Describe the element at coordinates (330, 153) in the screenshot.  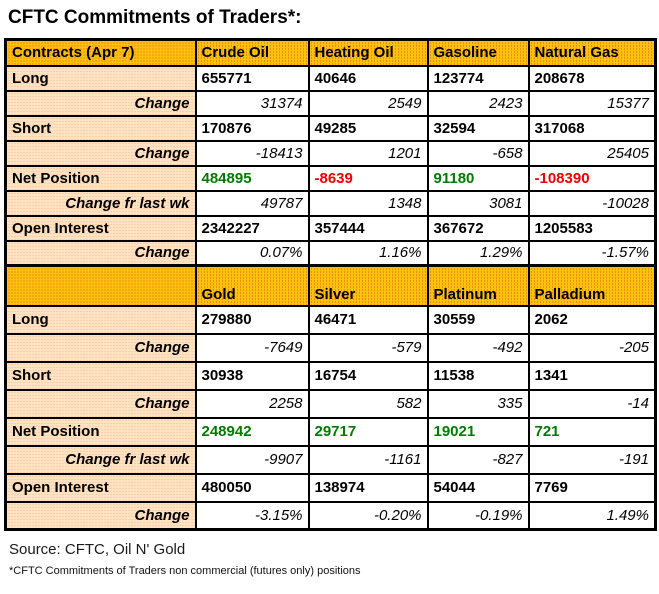
I see `table-row-change: Change -18413 1201 -658 25405` at that location.